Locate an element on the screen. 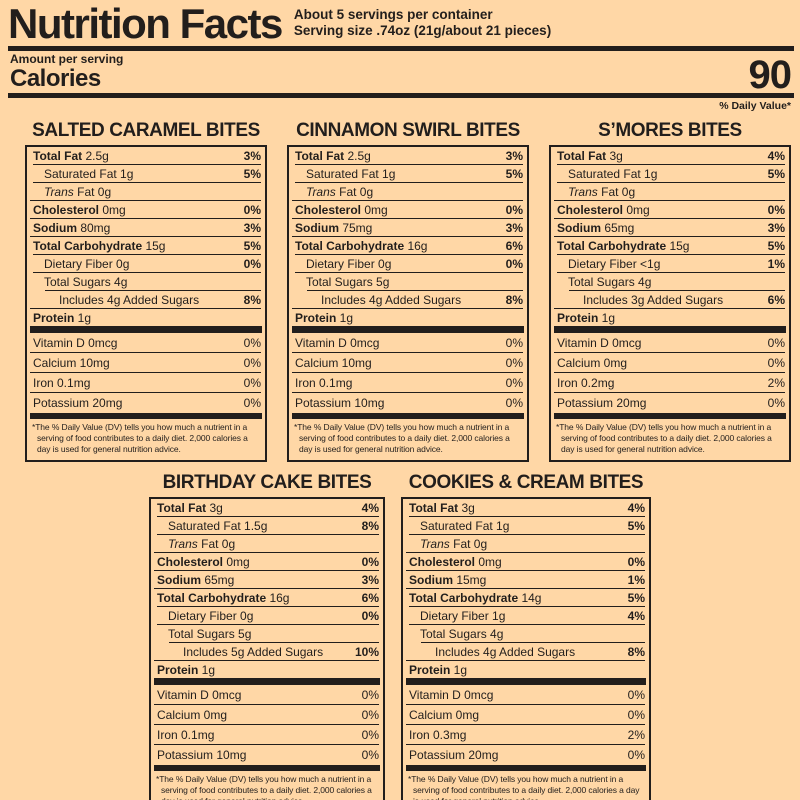 This screenshot has height=800, width=800. label-title: S’MORES BITES is located at coordinates (670, 130).